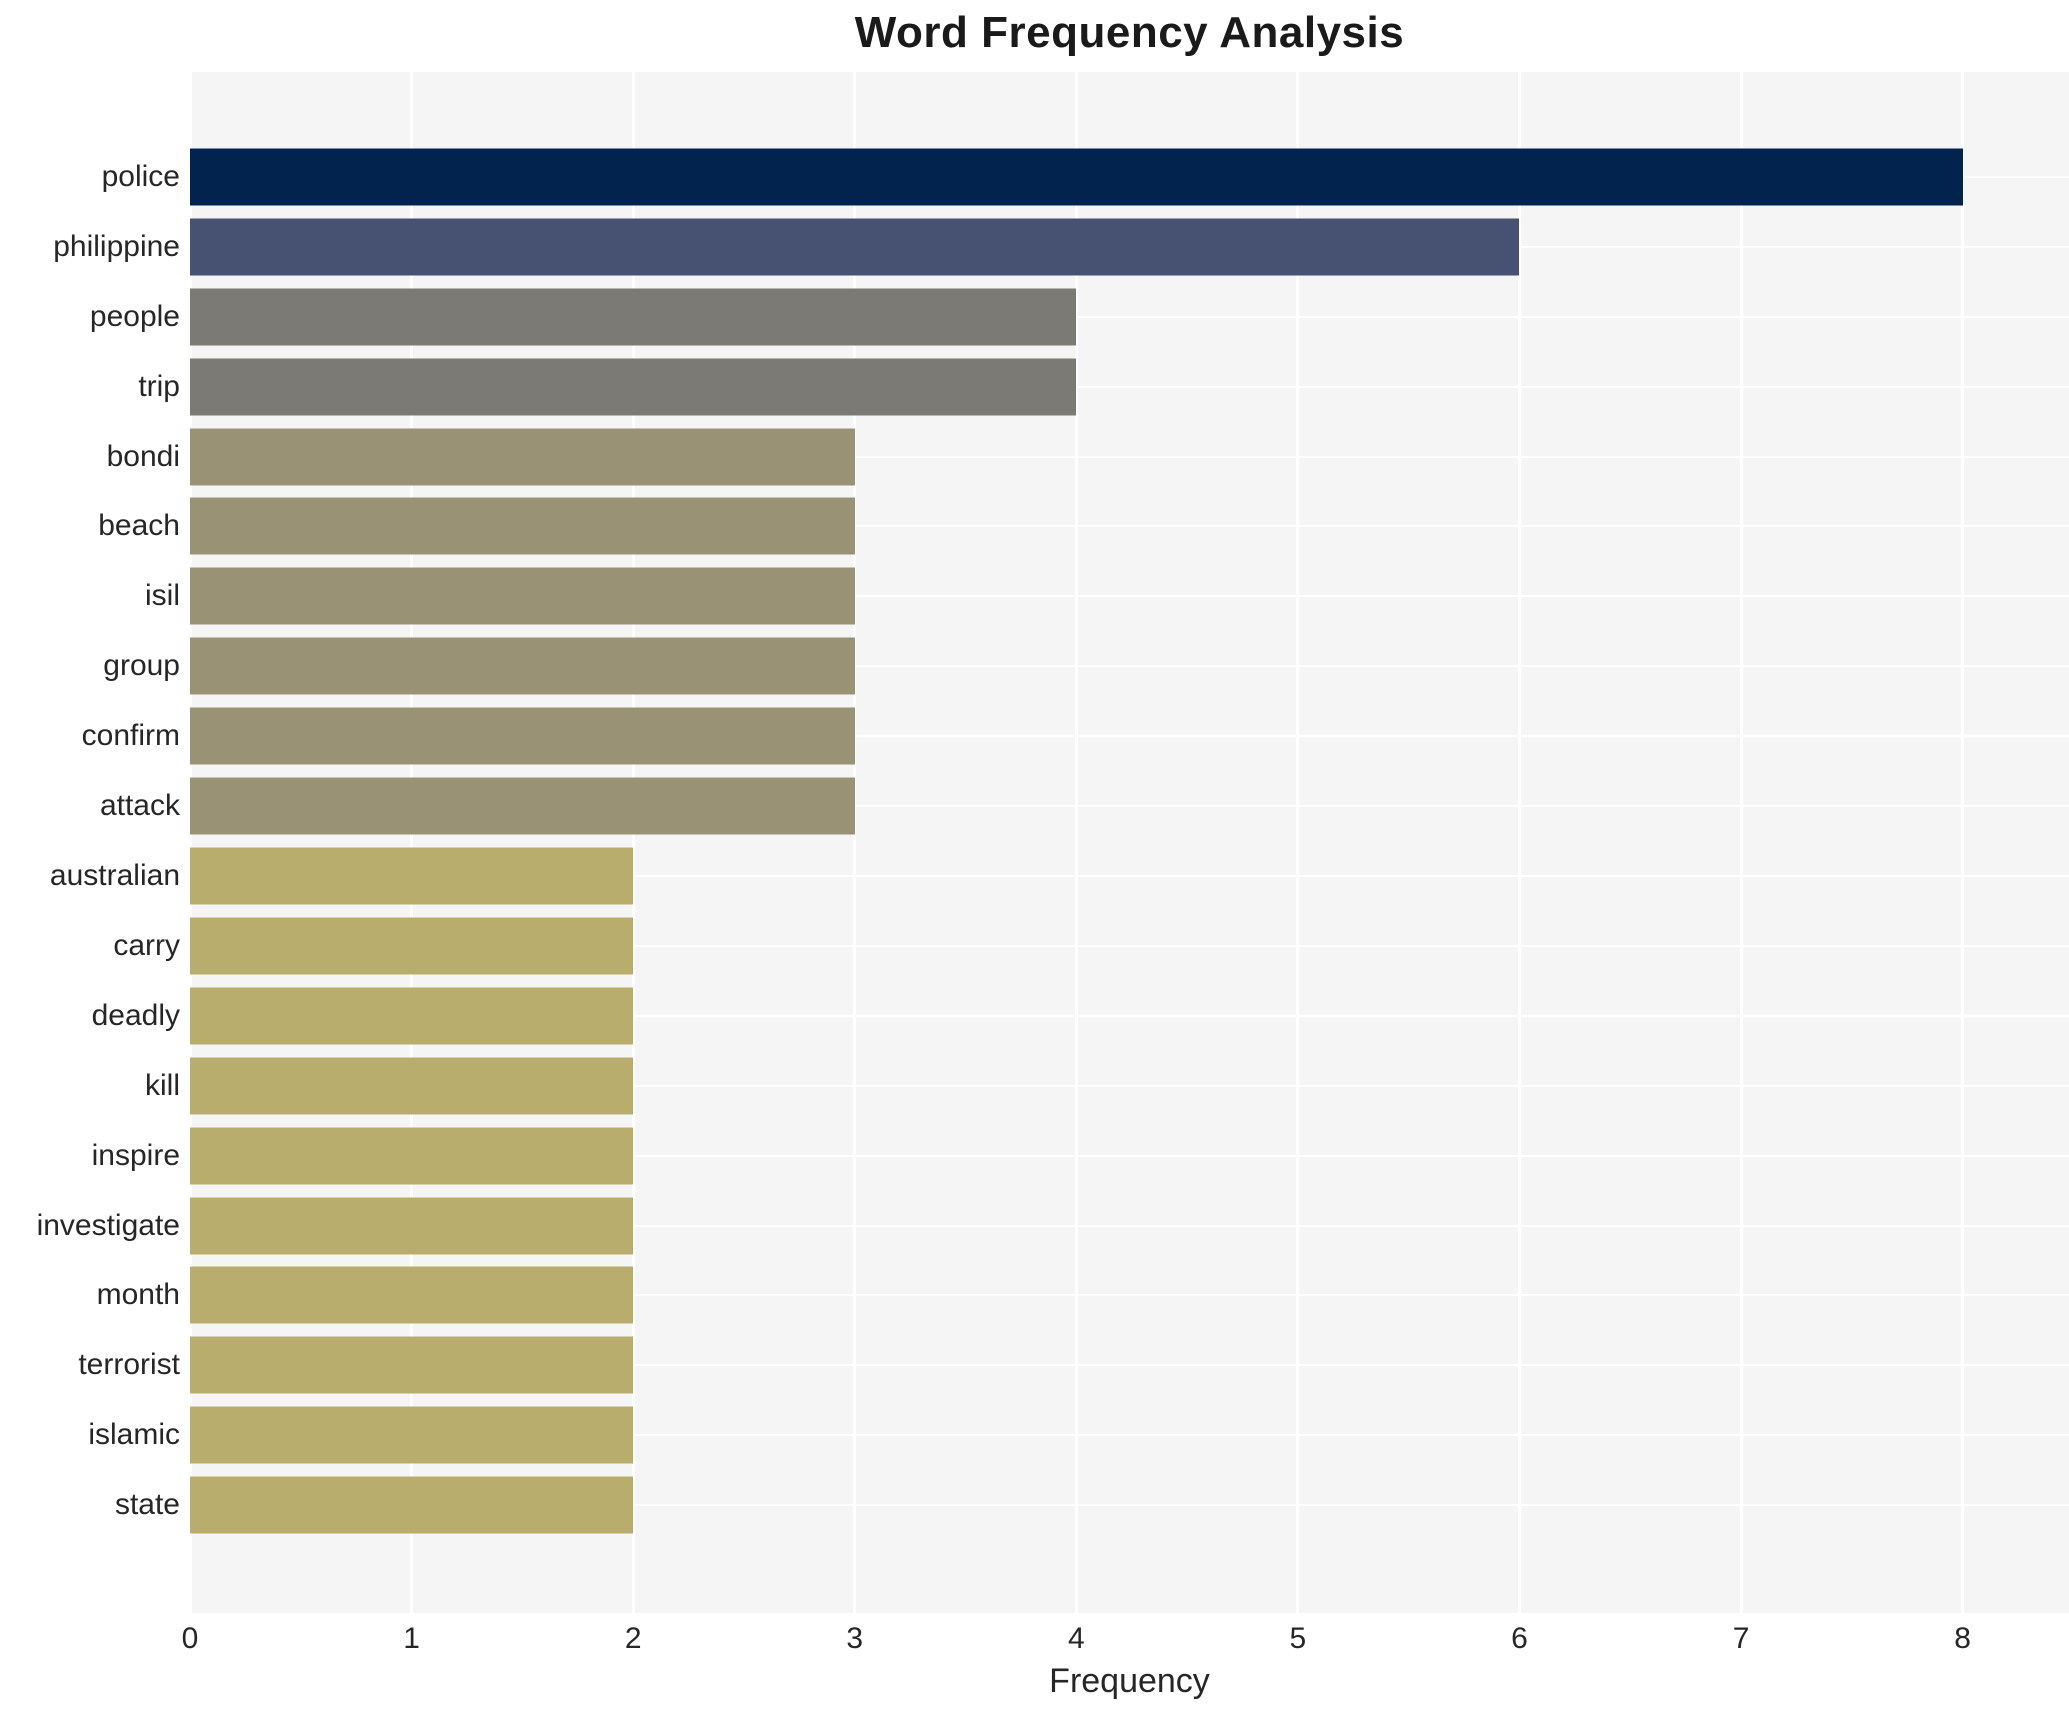 The width and height of the screenshot is (2069, 1710). I want to click on bar-row: bondi, so click(1034, 457).